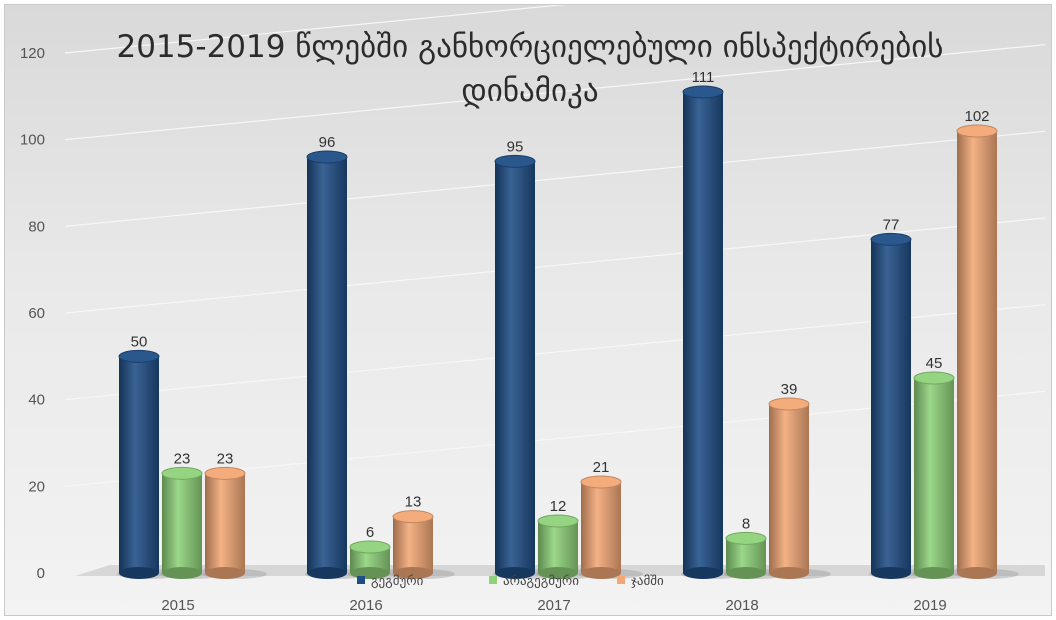 The width and height of the screenshot is (1056, 620). What do you see at coordinates (741, 605) in the screenshot?
I see `x-tick-label: 2018` at bounding box center [741, 605].